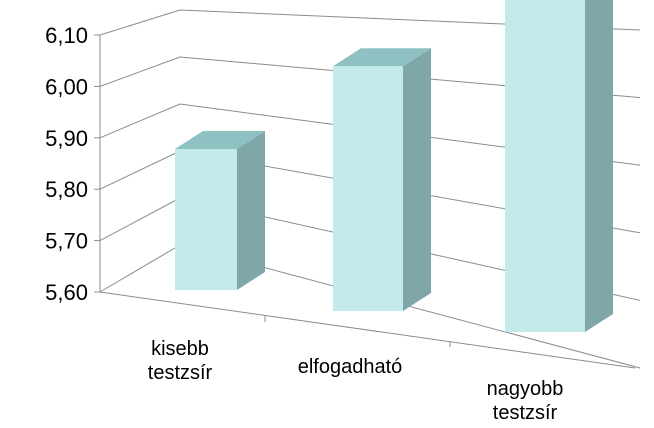 The width and height of the screenshot is (654, 428). I want to click on y-tick-label: 5,80, so click(66, 189).